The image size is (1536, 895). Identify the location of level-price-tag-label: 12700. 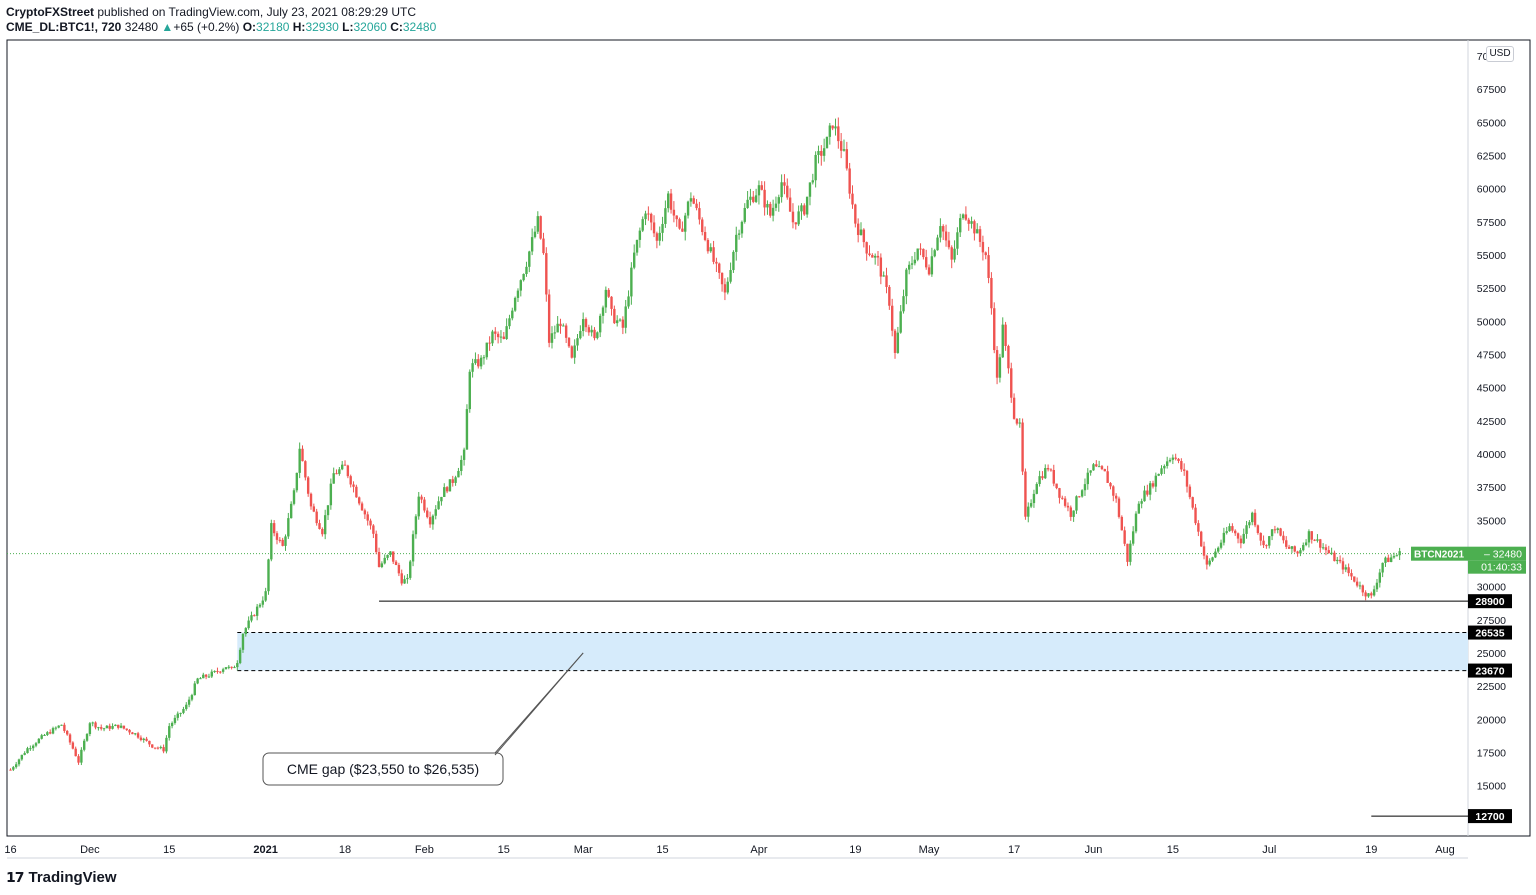
(1489, 817).